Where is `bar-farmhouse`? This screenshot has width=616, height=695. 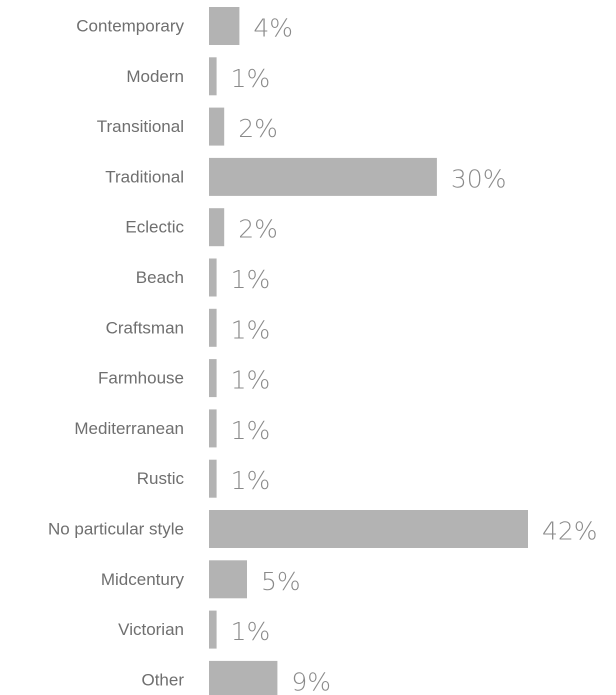
bar-farmhouse is located at coordinates (213, 378).